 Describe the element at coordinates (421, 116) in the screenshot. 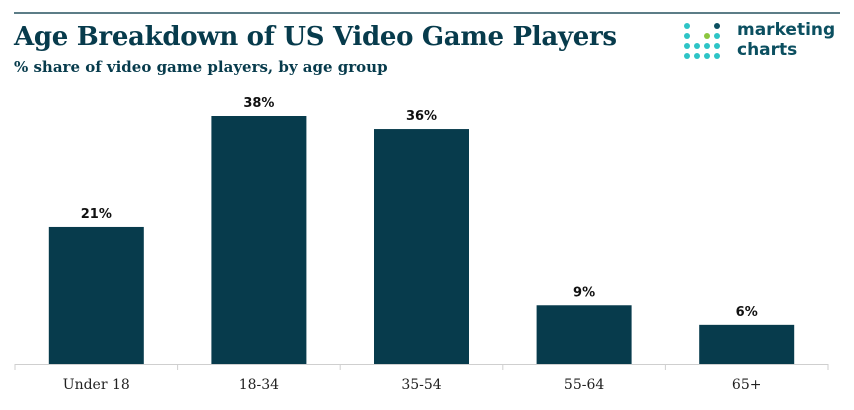

I see `value-label: 36%` at that location.